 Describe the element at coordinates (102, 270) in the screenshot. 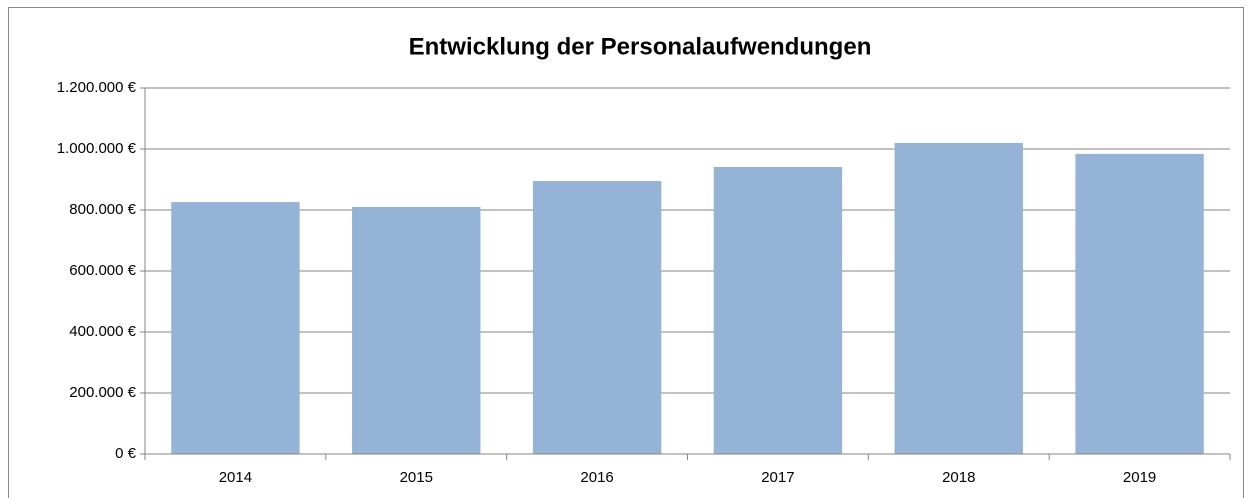

I see `y-tick-label: 600.000 €` at that location.